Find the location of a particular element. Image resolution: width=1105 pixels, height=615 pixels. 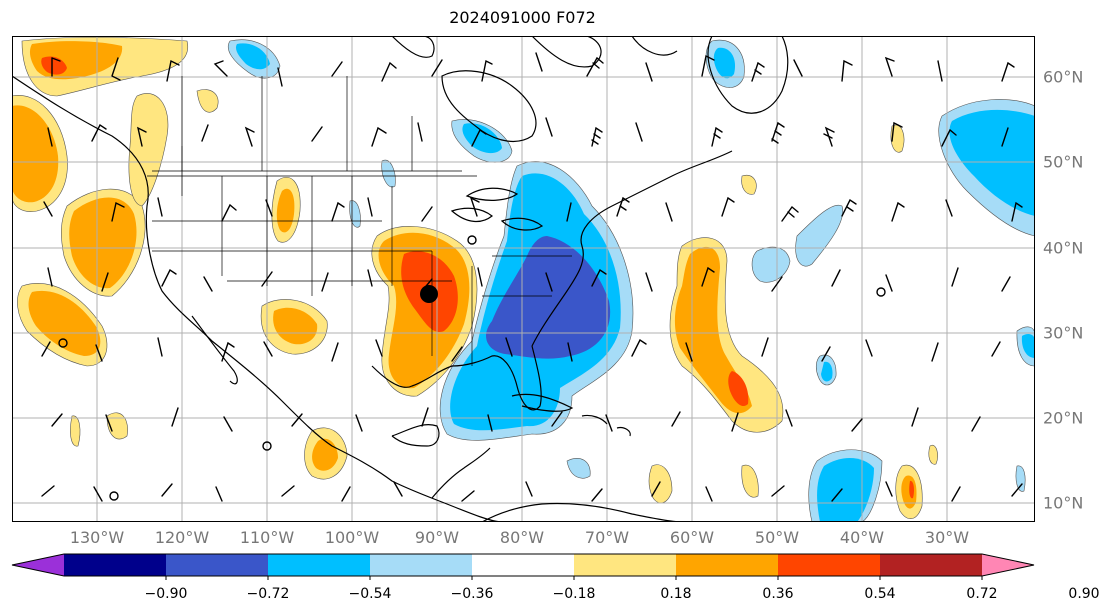

colorbar-tick-label: 0.90 is located at coordinates (1084, 594).